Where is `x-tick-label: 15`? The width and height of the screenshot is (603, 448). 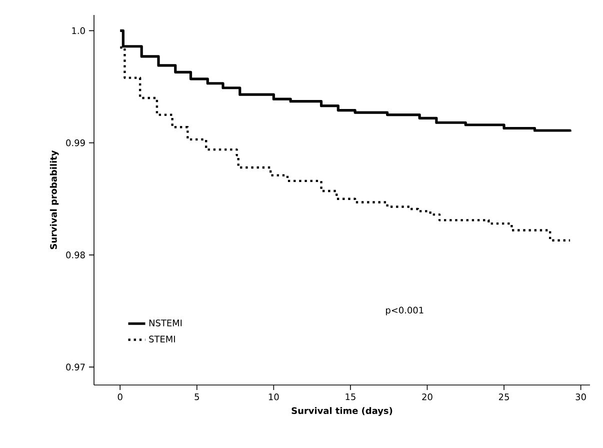
x-tick-label: 15 is located at coordinates (351, 397).